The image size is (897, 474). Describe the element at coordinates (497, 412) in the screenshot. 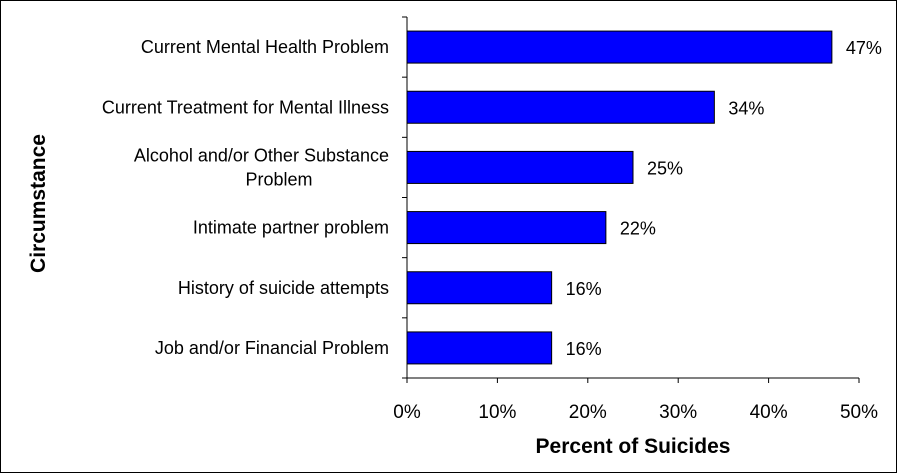

I see `x-tick-label: 10%` at that location.